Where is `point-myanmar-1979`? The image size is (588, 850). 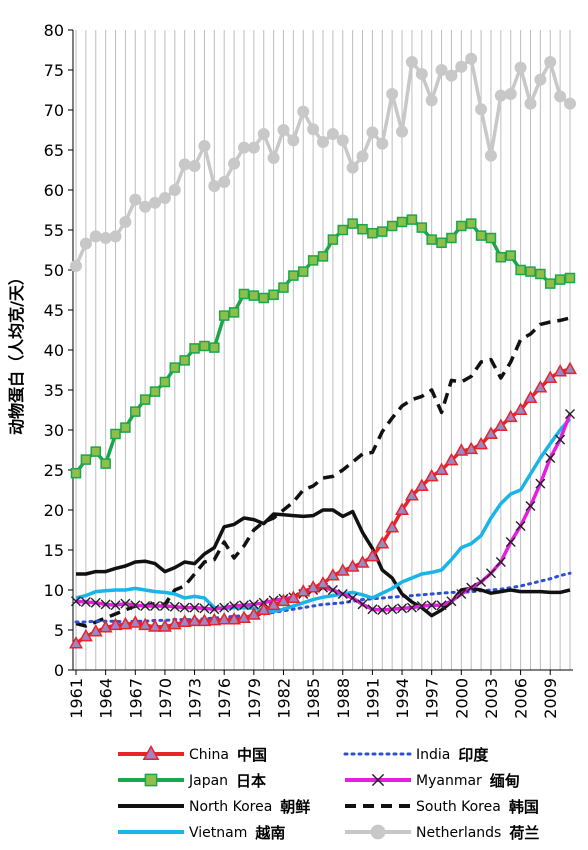
point-myanmar-1979 is located at coordinates (253, 604).